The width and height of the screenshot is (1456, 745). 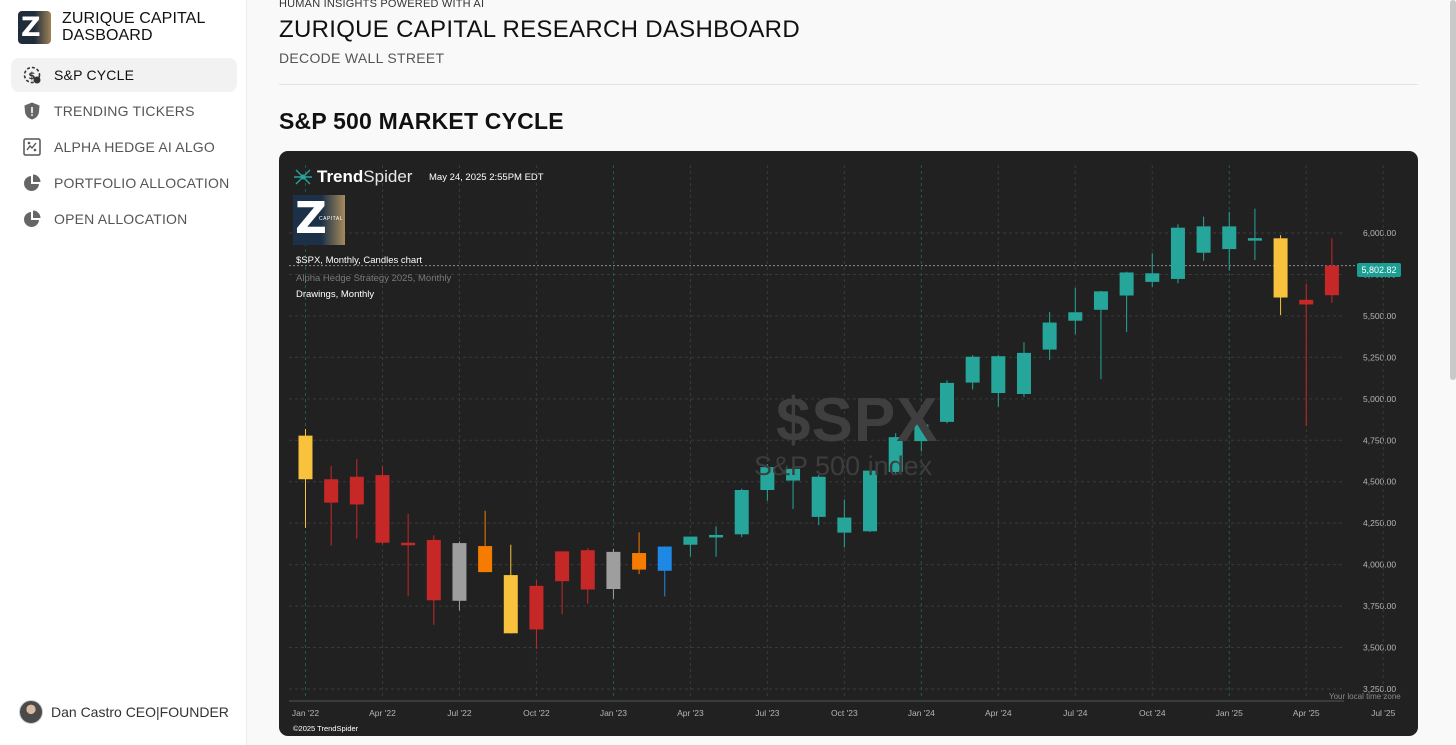 I want to click on watermark-symbol: $SPX, so click(x=857, y=420).